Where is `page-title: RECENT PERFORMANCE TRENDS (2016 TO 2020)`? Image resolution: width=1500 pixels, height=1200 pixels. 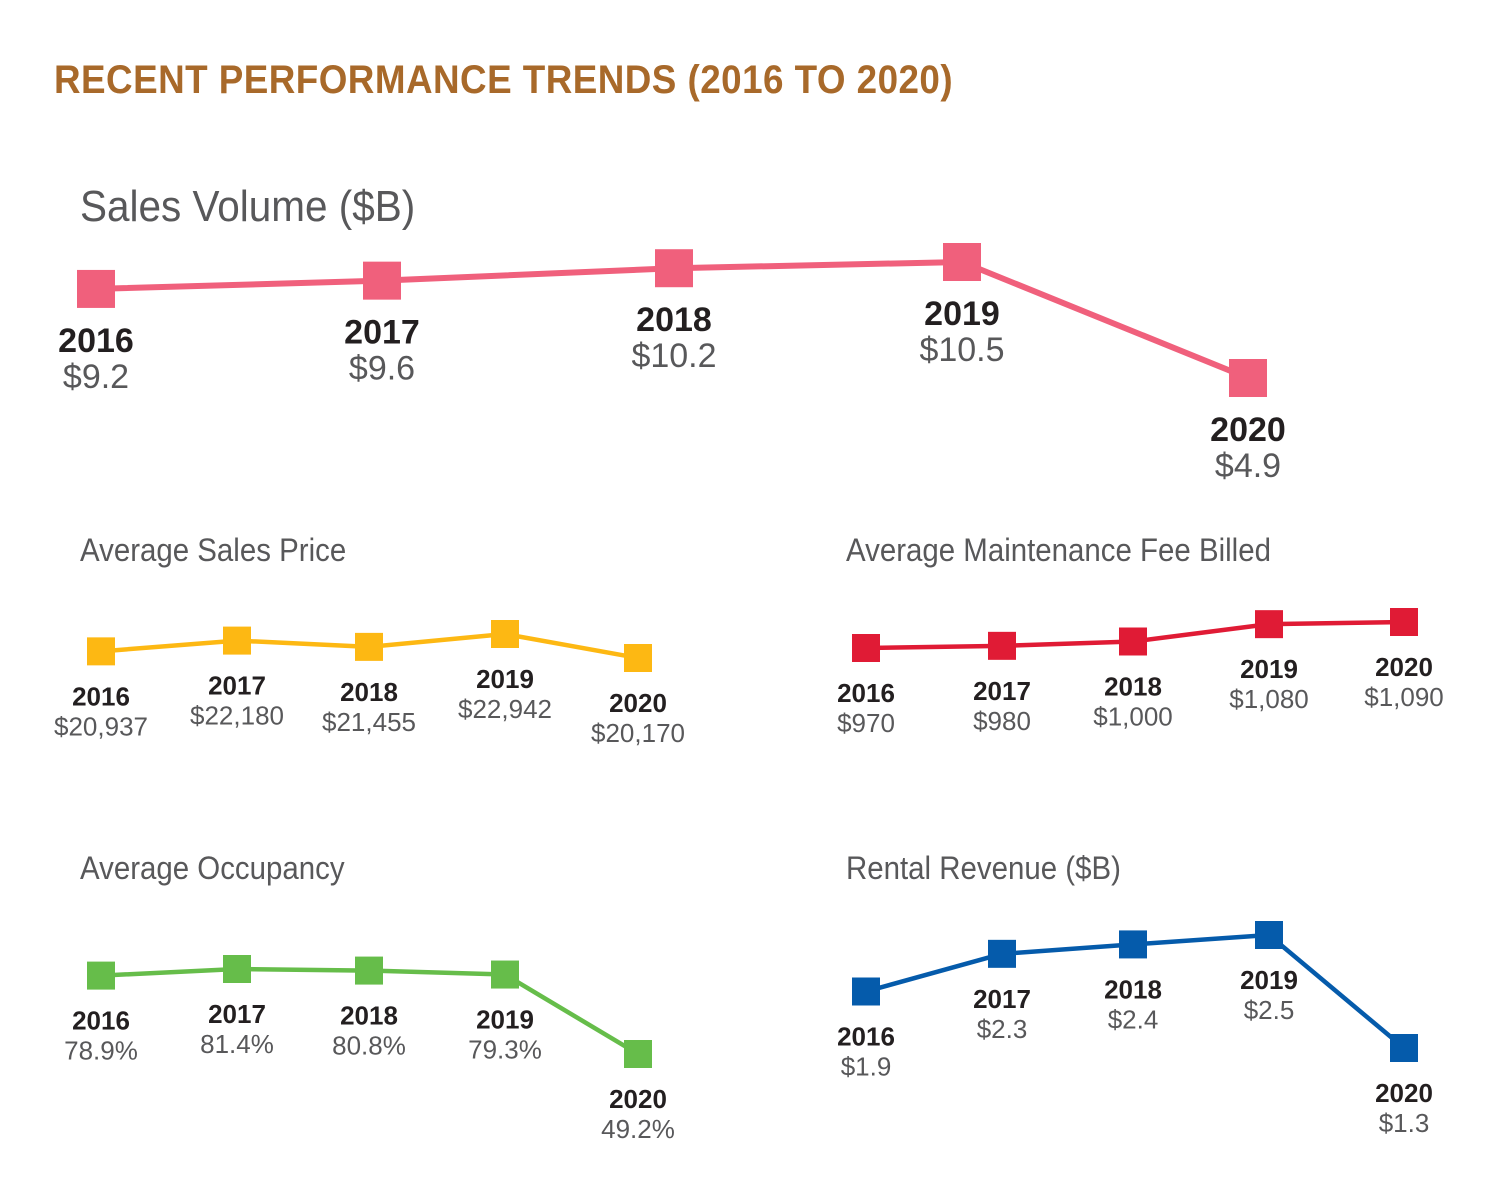 page-title: RECENT PERFORMANCE TRENDS (2016 TO 2020) is located at coordinates (504, 80).